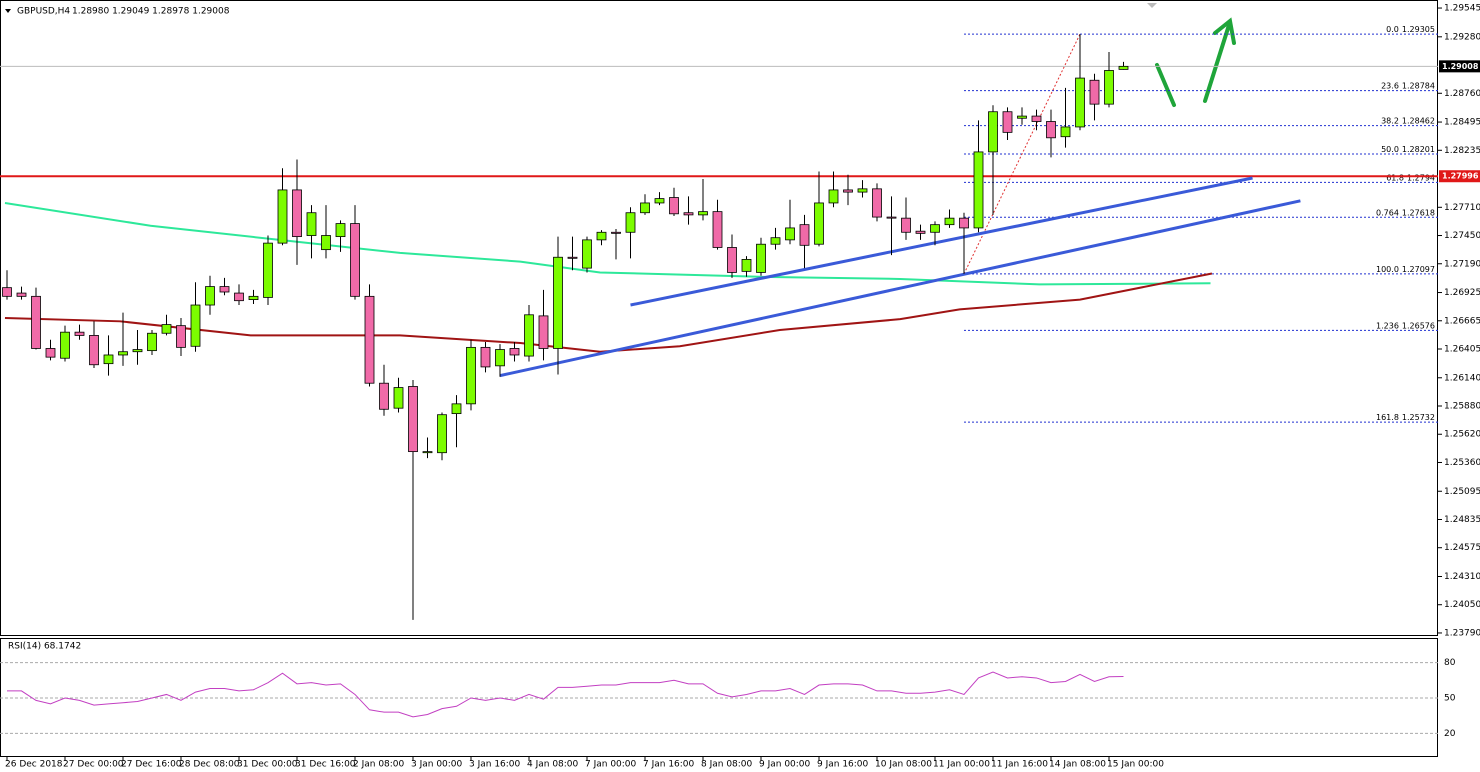  What do you see at coordinates (1408, 148) in the screenshot?
I see `fib-label: 50.0 1.28201` at bounding box center [1408, 148].